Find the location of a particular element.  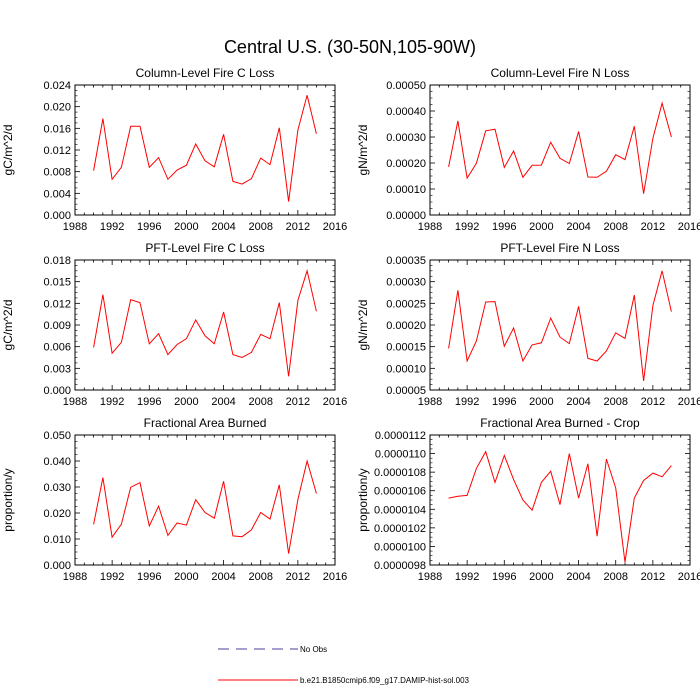

y-tick-label: 0.010 is located at coordinates (57, 540).